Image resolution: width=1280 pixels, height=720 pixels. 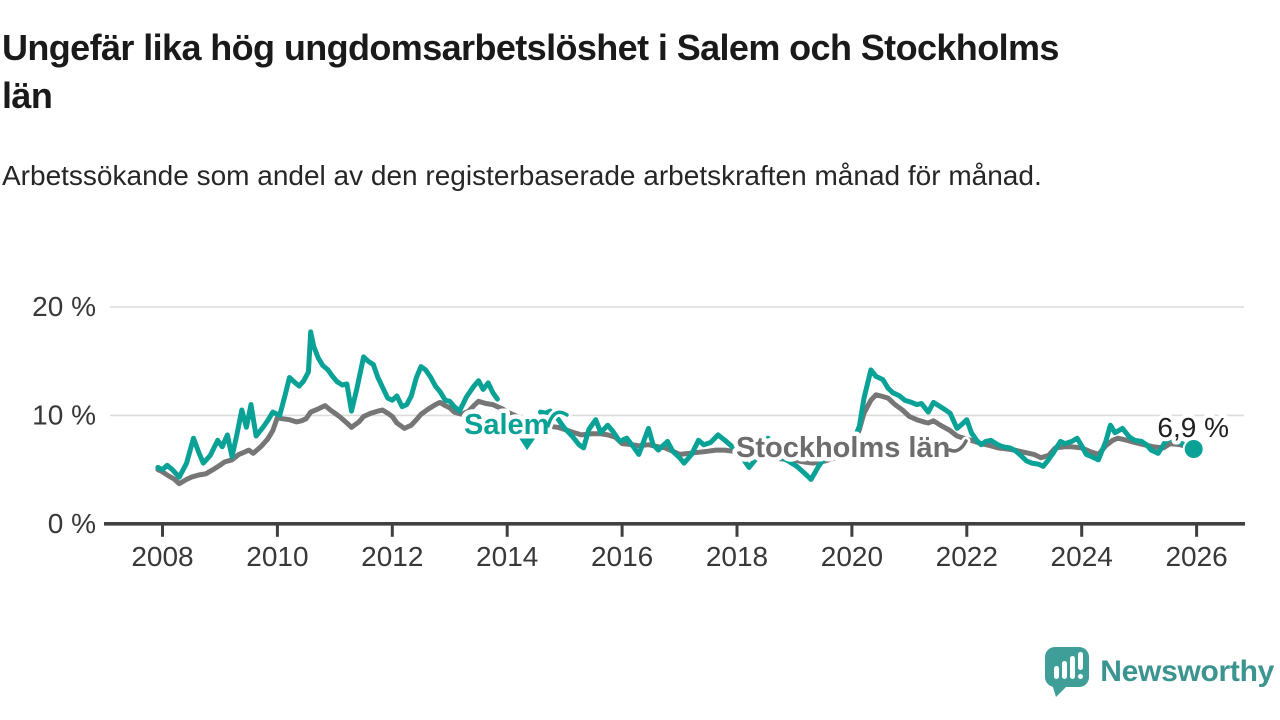 I want to click on y-tick-label: 0 %, so click(x=72, y=523).